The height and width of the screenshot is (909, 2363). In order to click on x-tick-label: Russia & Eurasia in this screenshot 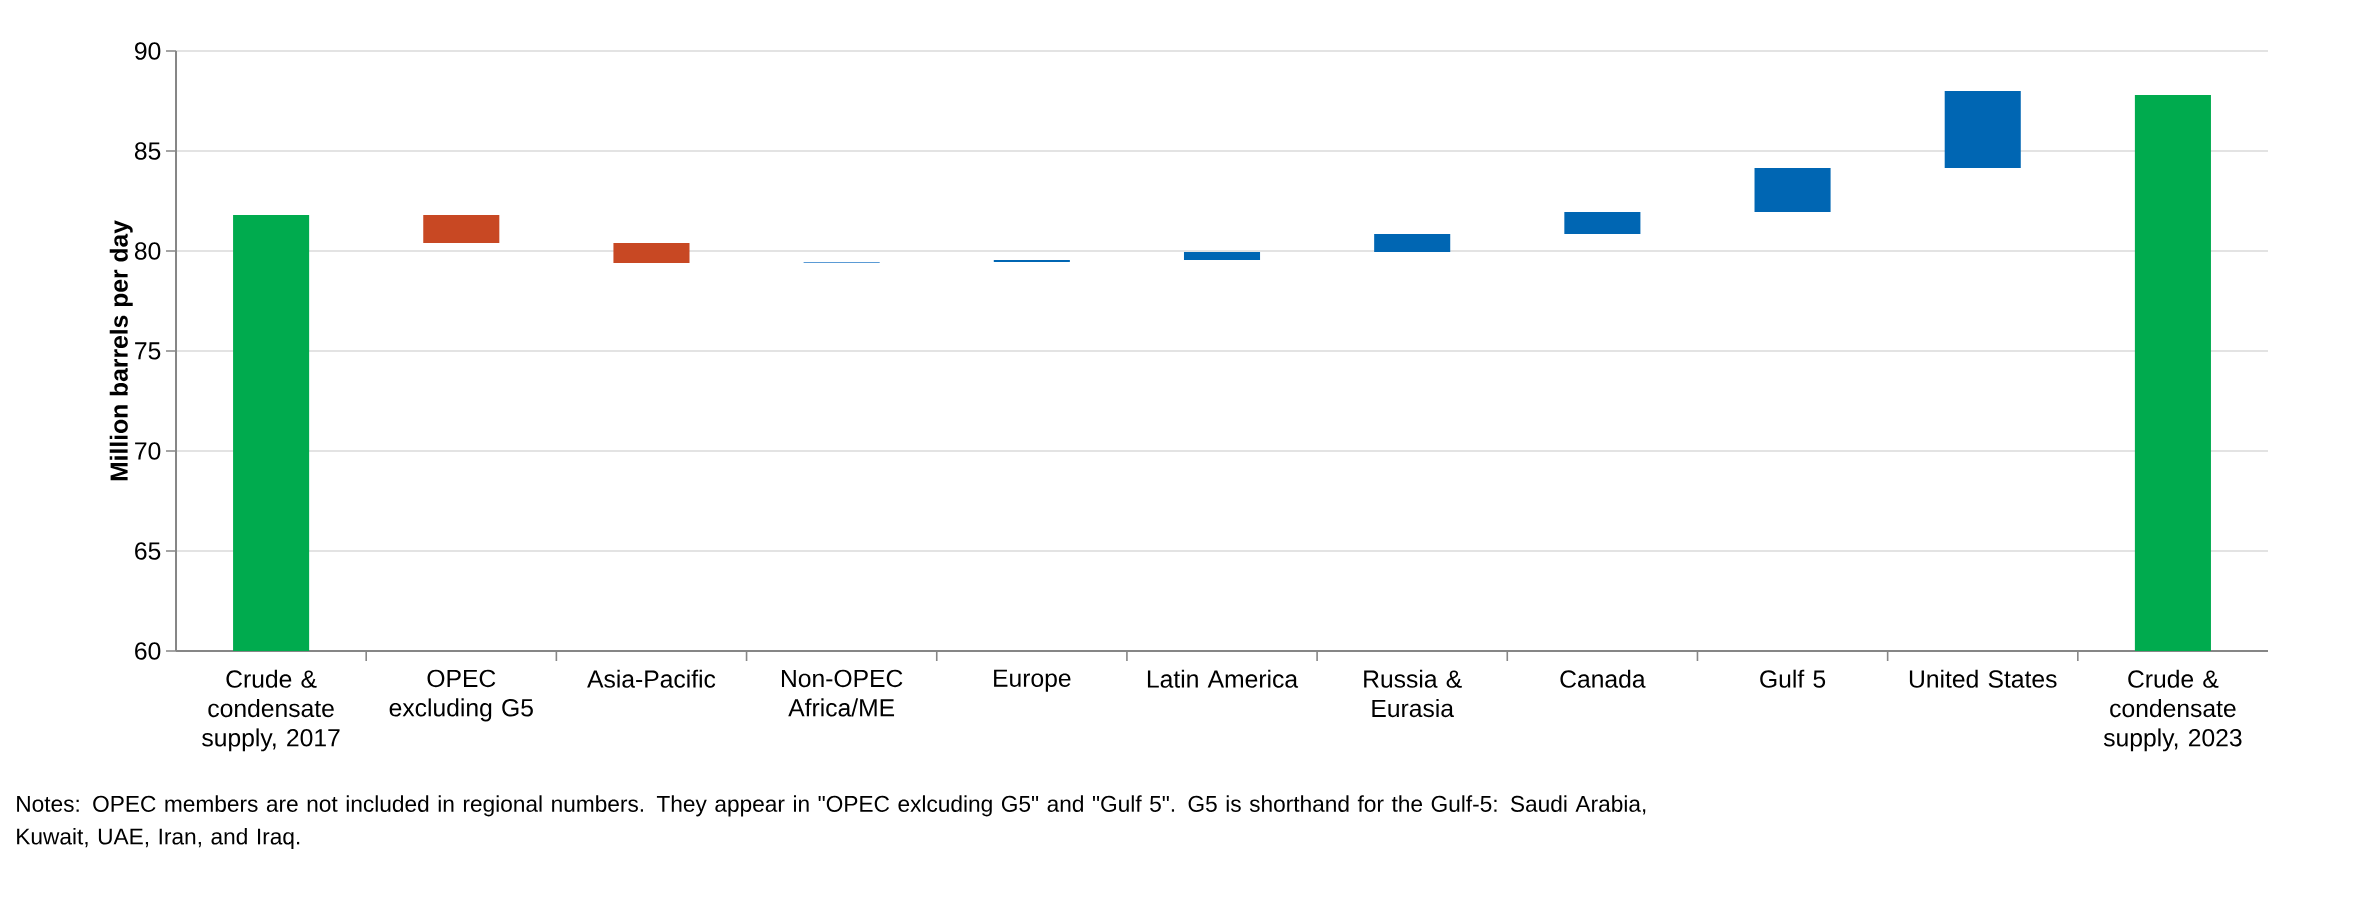, I will do `click(1413, 693)`.